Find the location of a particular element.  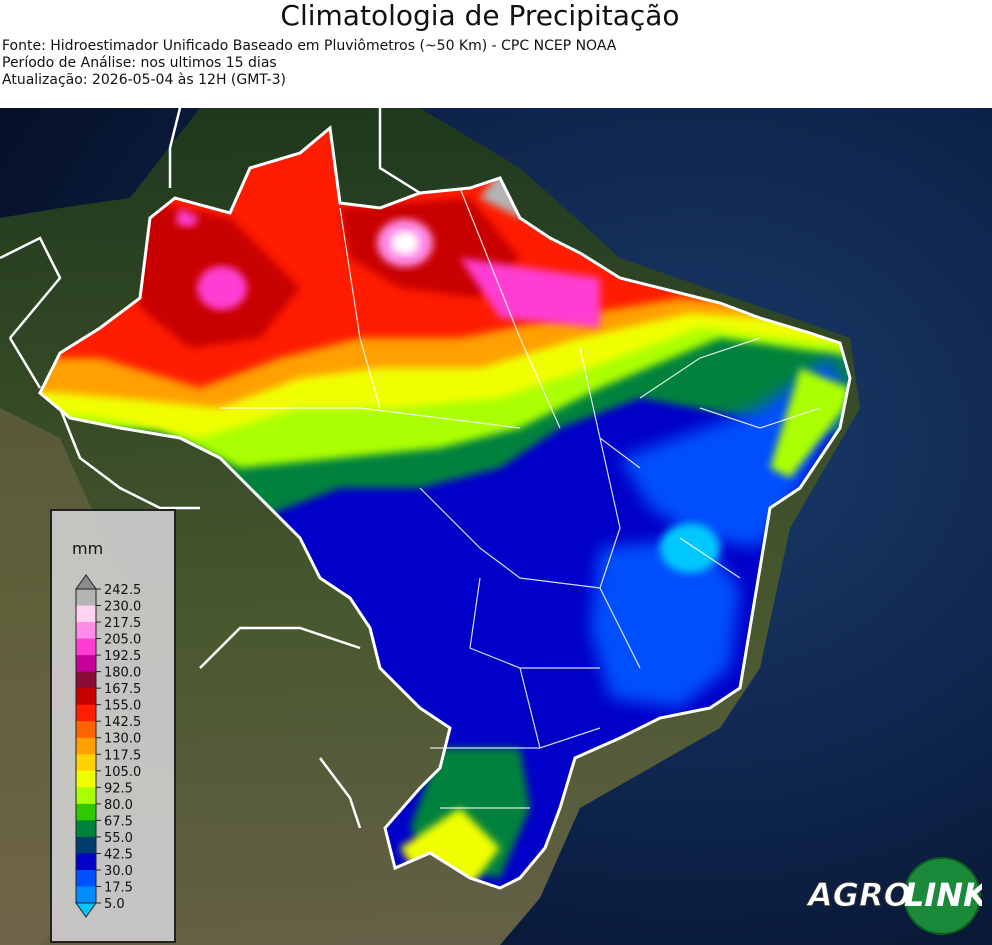

colorbar-tick-label: 17.5 is located at coordinates (118, 887).